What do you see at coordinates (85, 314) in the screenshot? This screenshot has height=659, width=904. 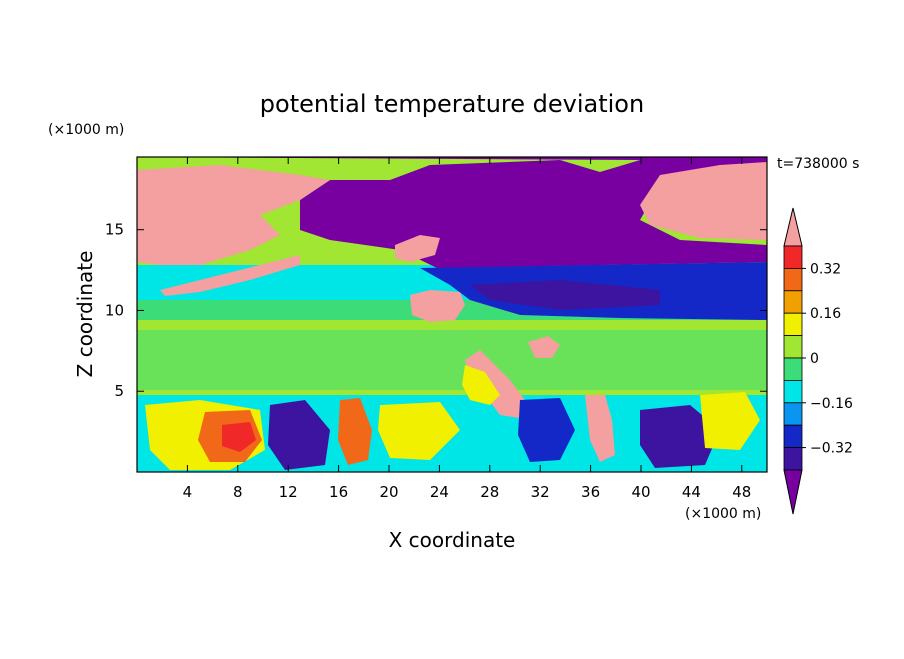 I see `y-axis-label: Z coordinate` at bounding box center [85, 314].